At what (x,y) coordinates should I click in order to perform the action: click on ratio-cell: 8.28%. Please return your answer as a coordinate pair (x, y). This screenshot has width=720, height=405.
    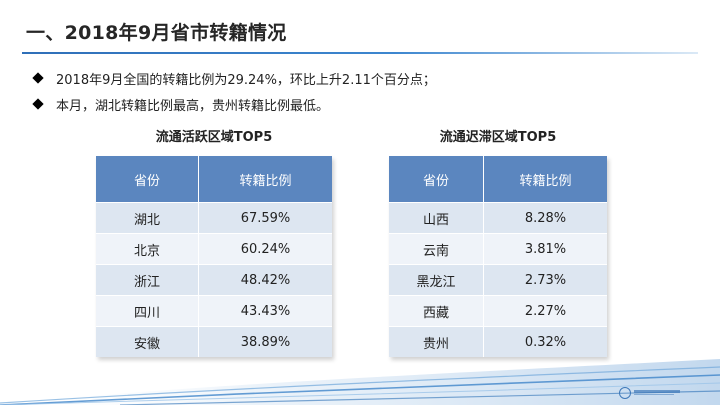
    Looking at the image, I should click on (545, 218).